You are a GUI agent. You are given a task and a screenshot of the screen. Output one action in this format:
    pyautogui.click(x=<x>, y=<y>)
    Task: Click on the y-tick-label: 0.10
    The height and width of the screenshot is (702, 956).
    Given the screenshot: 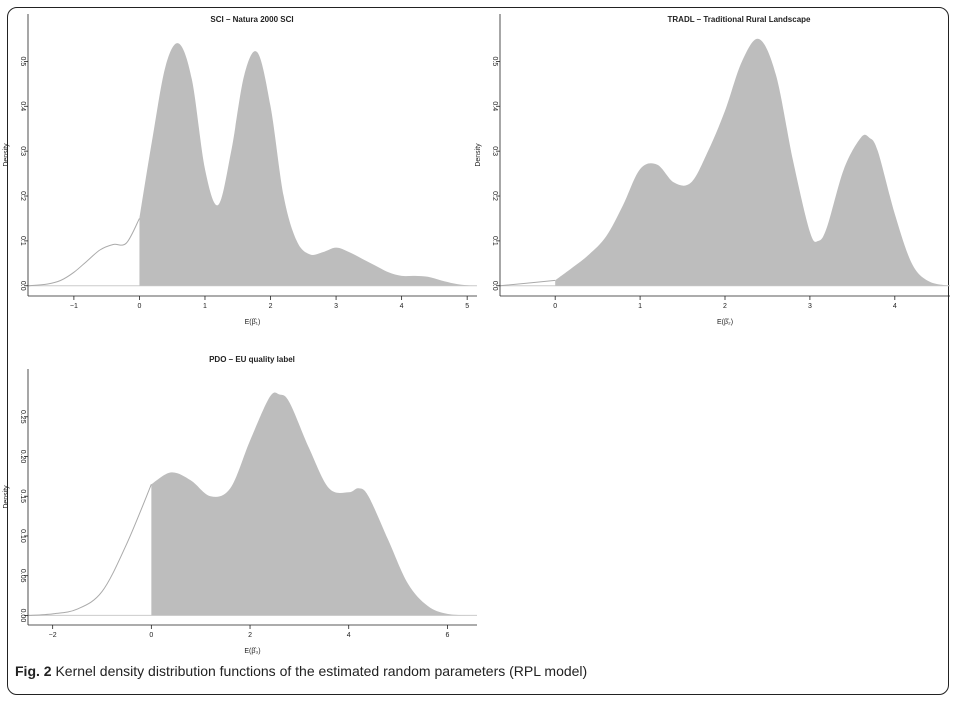 What is the action you would take?
    pyautogui.click(x=22, y=536)
    